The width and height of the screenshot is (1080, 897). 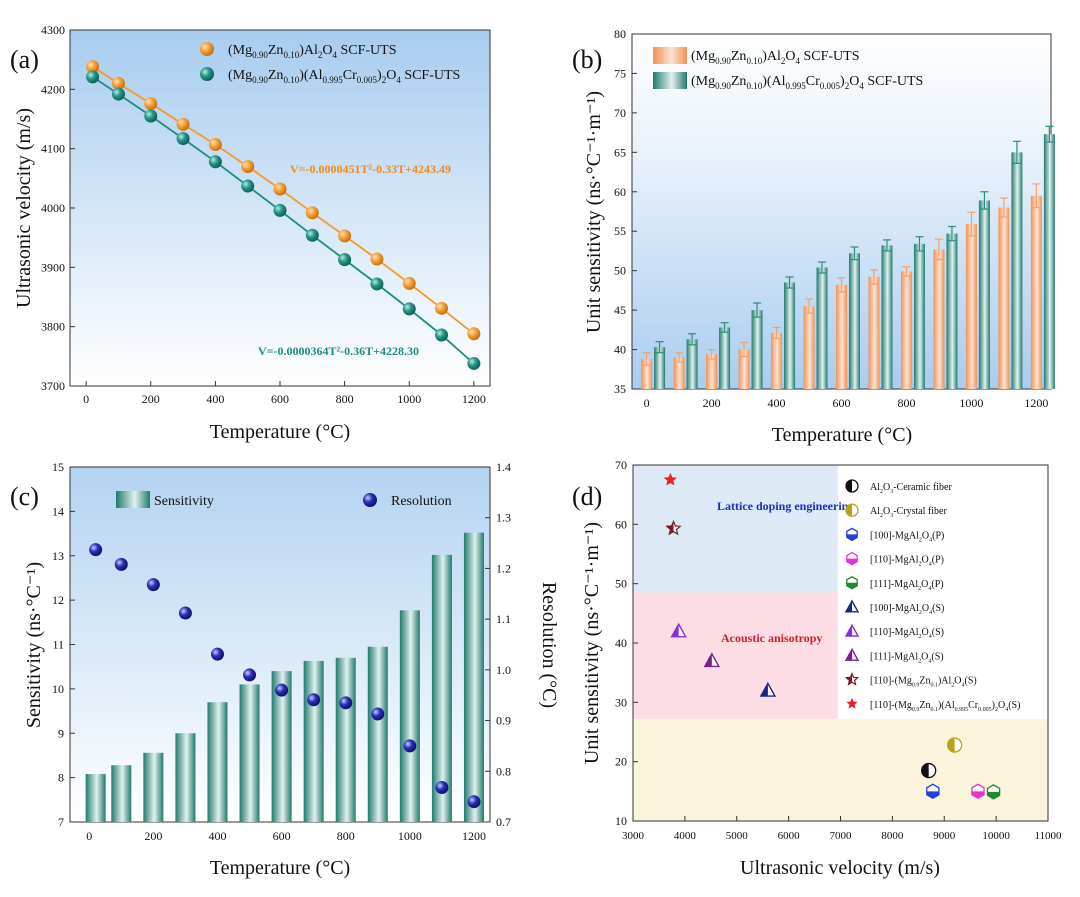 What do you see at coordinates (962, 710) in the screenshot?
I see `d-legend-text-part: 0.995` at bounding box center [962, 710].